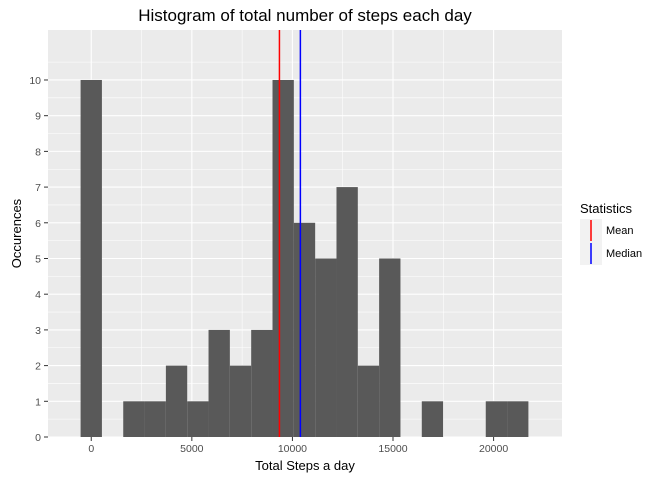 This screenshot has width=672, height=480. What do you see at coordinates (35, 81) in the screenshot?
I see `y-tick-label: 10` at bounding box center [35, 81].